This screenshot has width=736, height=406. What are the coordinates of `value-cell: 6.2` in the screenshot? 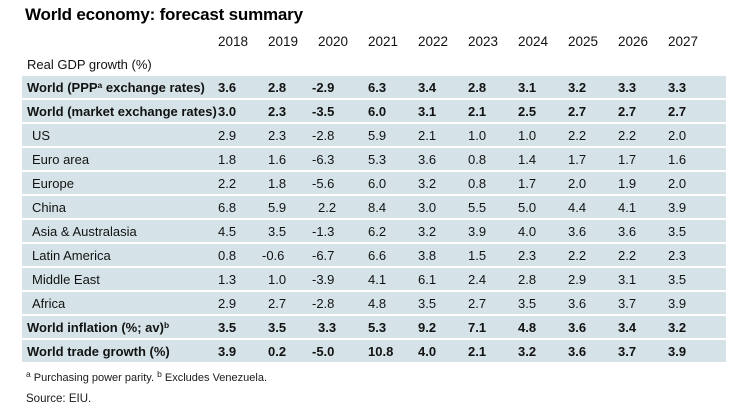 It's located at (393, 231).